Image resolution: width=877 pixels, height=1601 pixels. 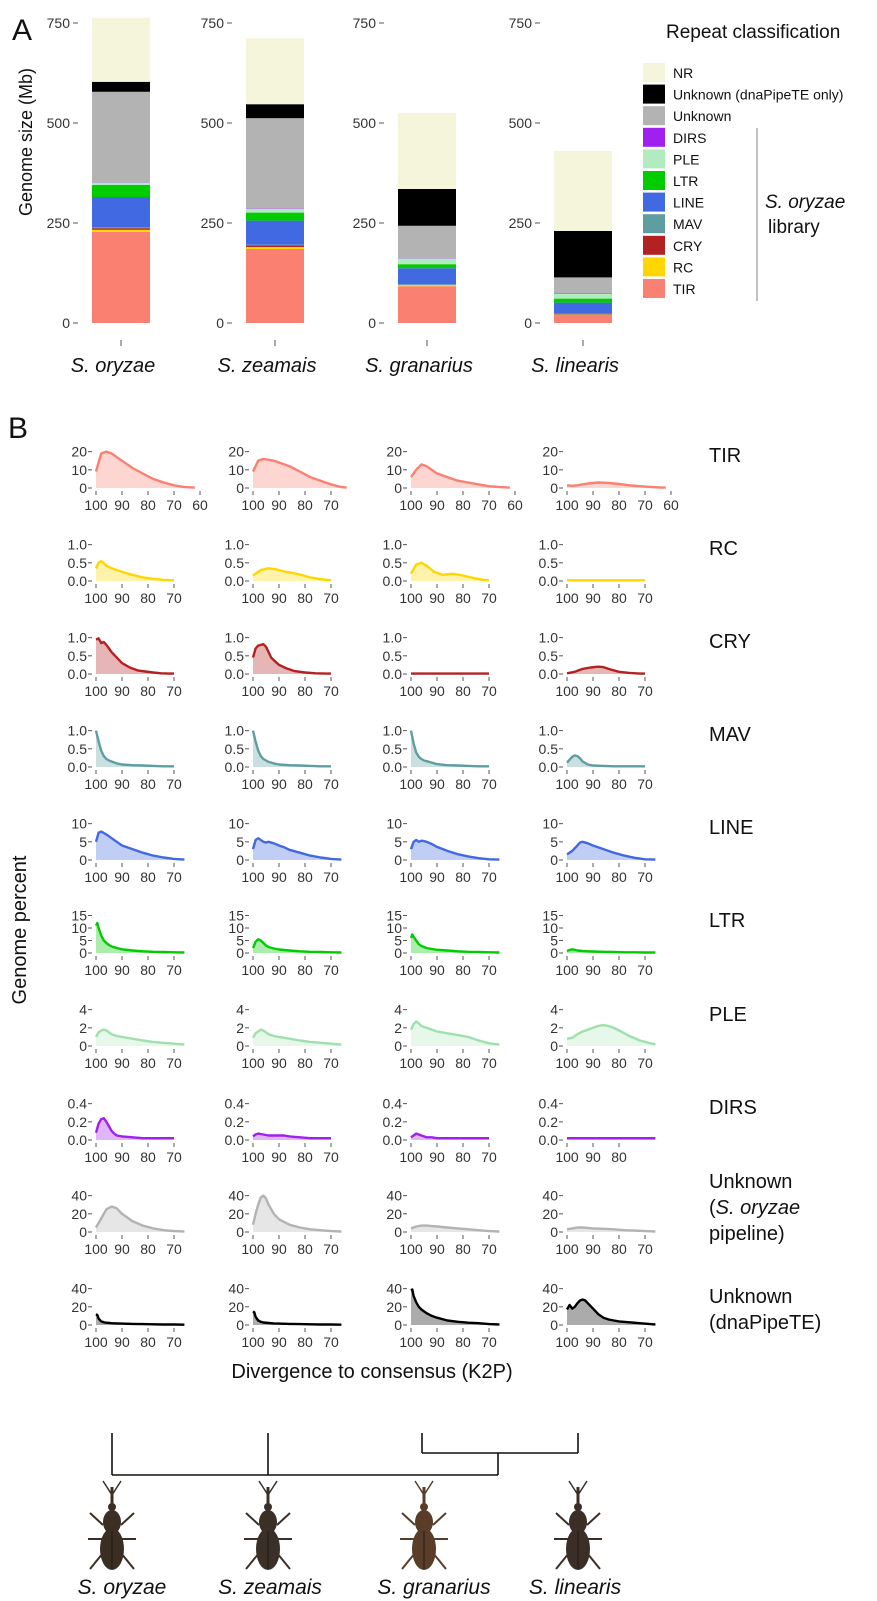 I want to click on row-label: (S. oryzae, so click(x=754, y=1208).